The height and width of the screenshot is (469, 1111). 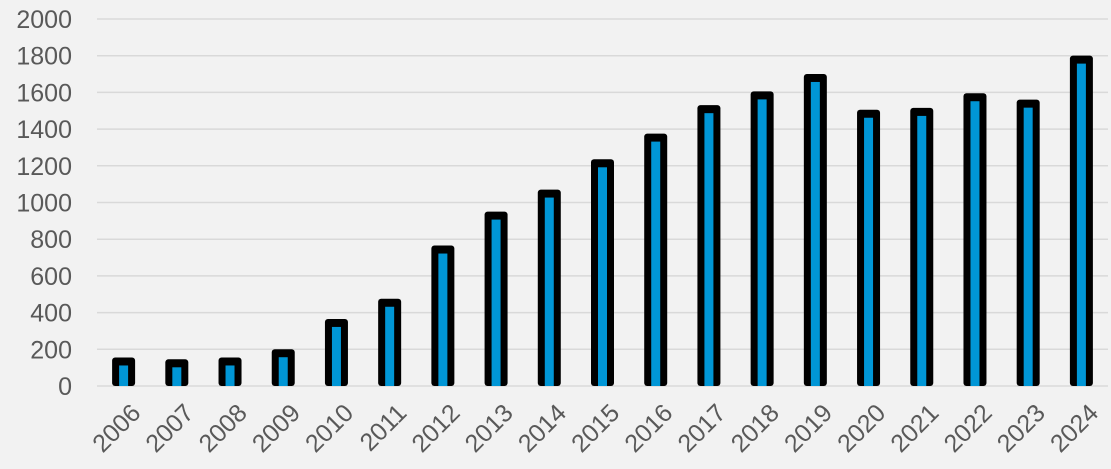 I want to click on bar-2013, so click(x=496, y=298).